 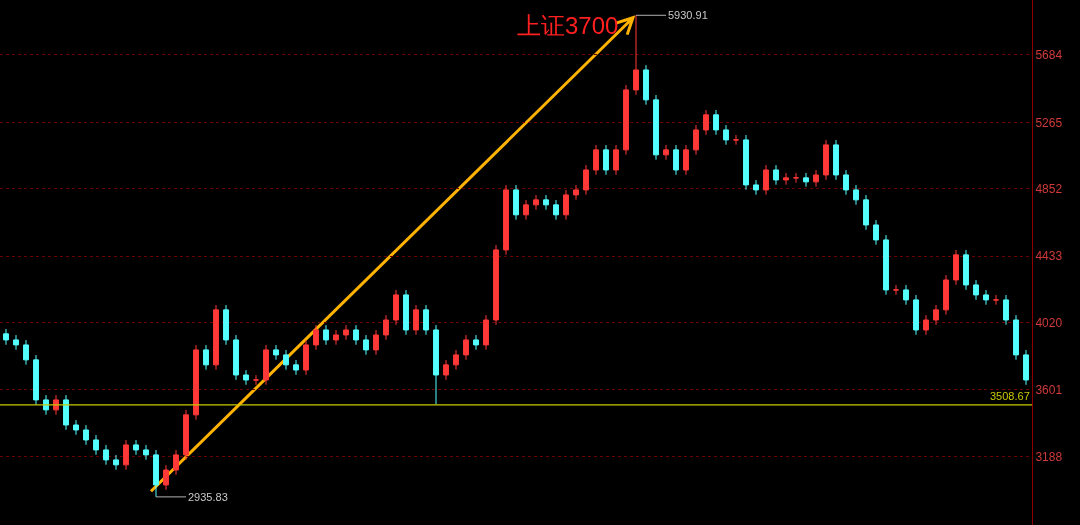 What do you see at coordinates (1049, 55) in the screenshot?
I see `y-tick-label: 5684` at bounding box center [1049, 55].